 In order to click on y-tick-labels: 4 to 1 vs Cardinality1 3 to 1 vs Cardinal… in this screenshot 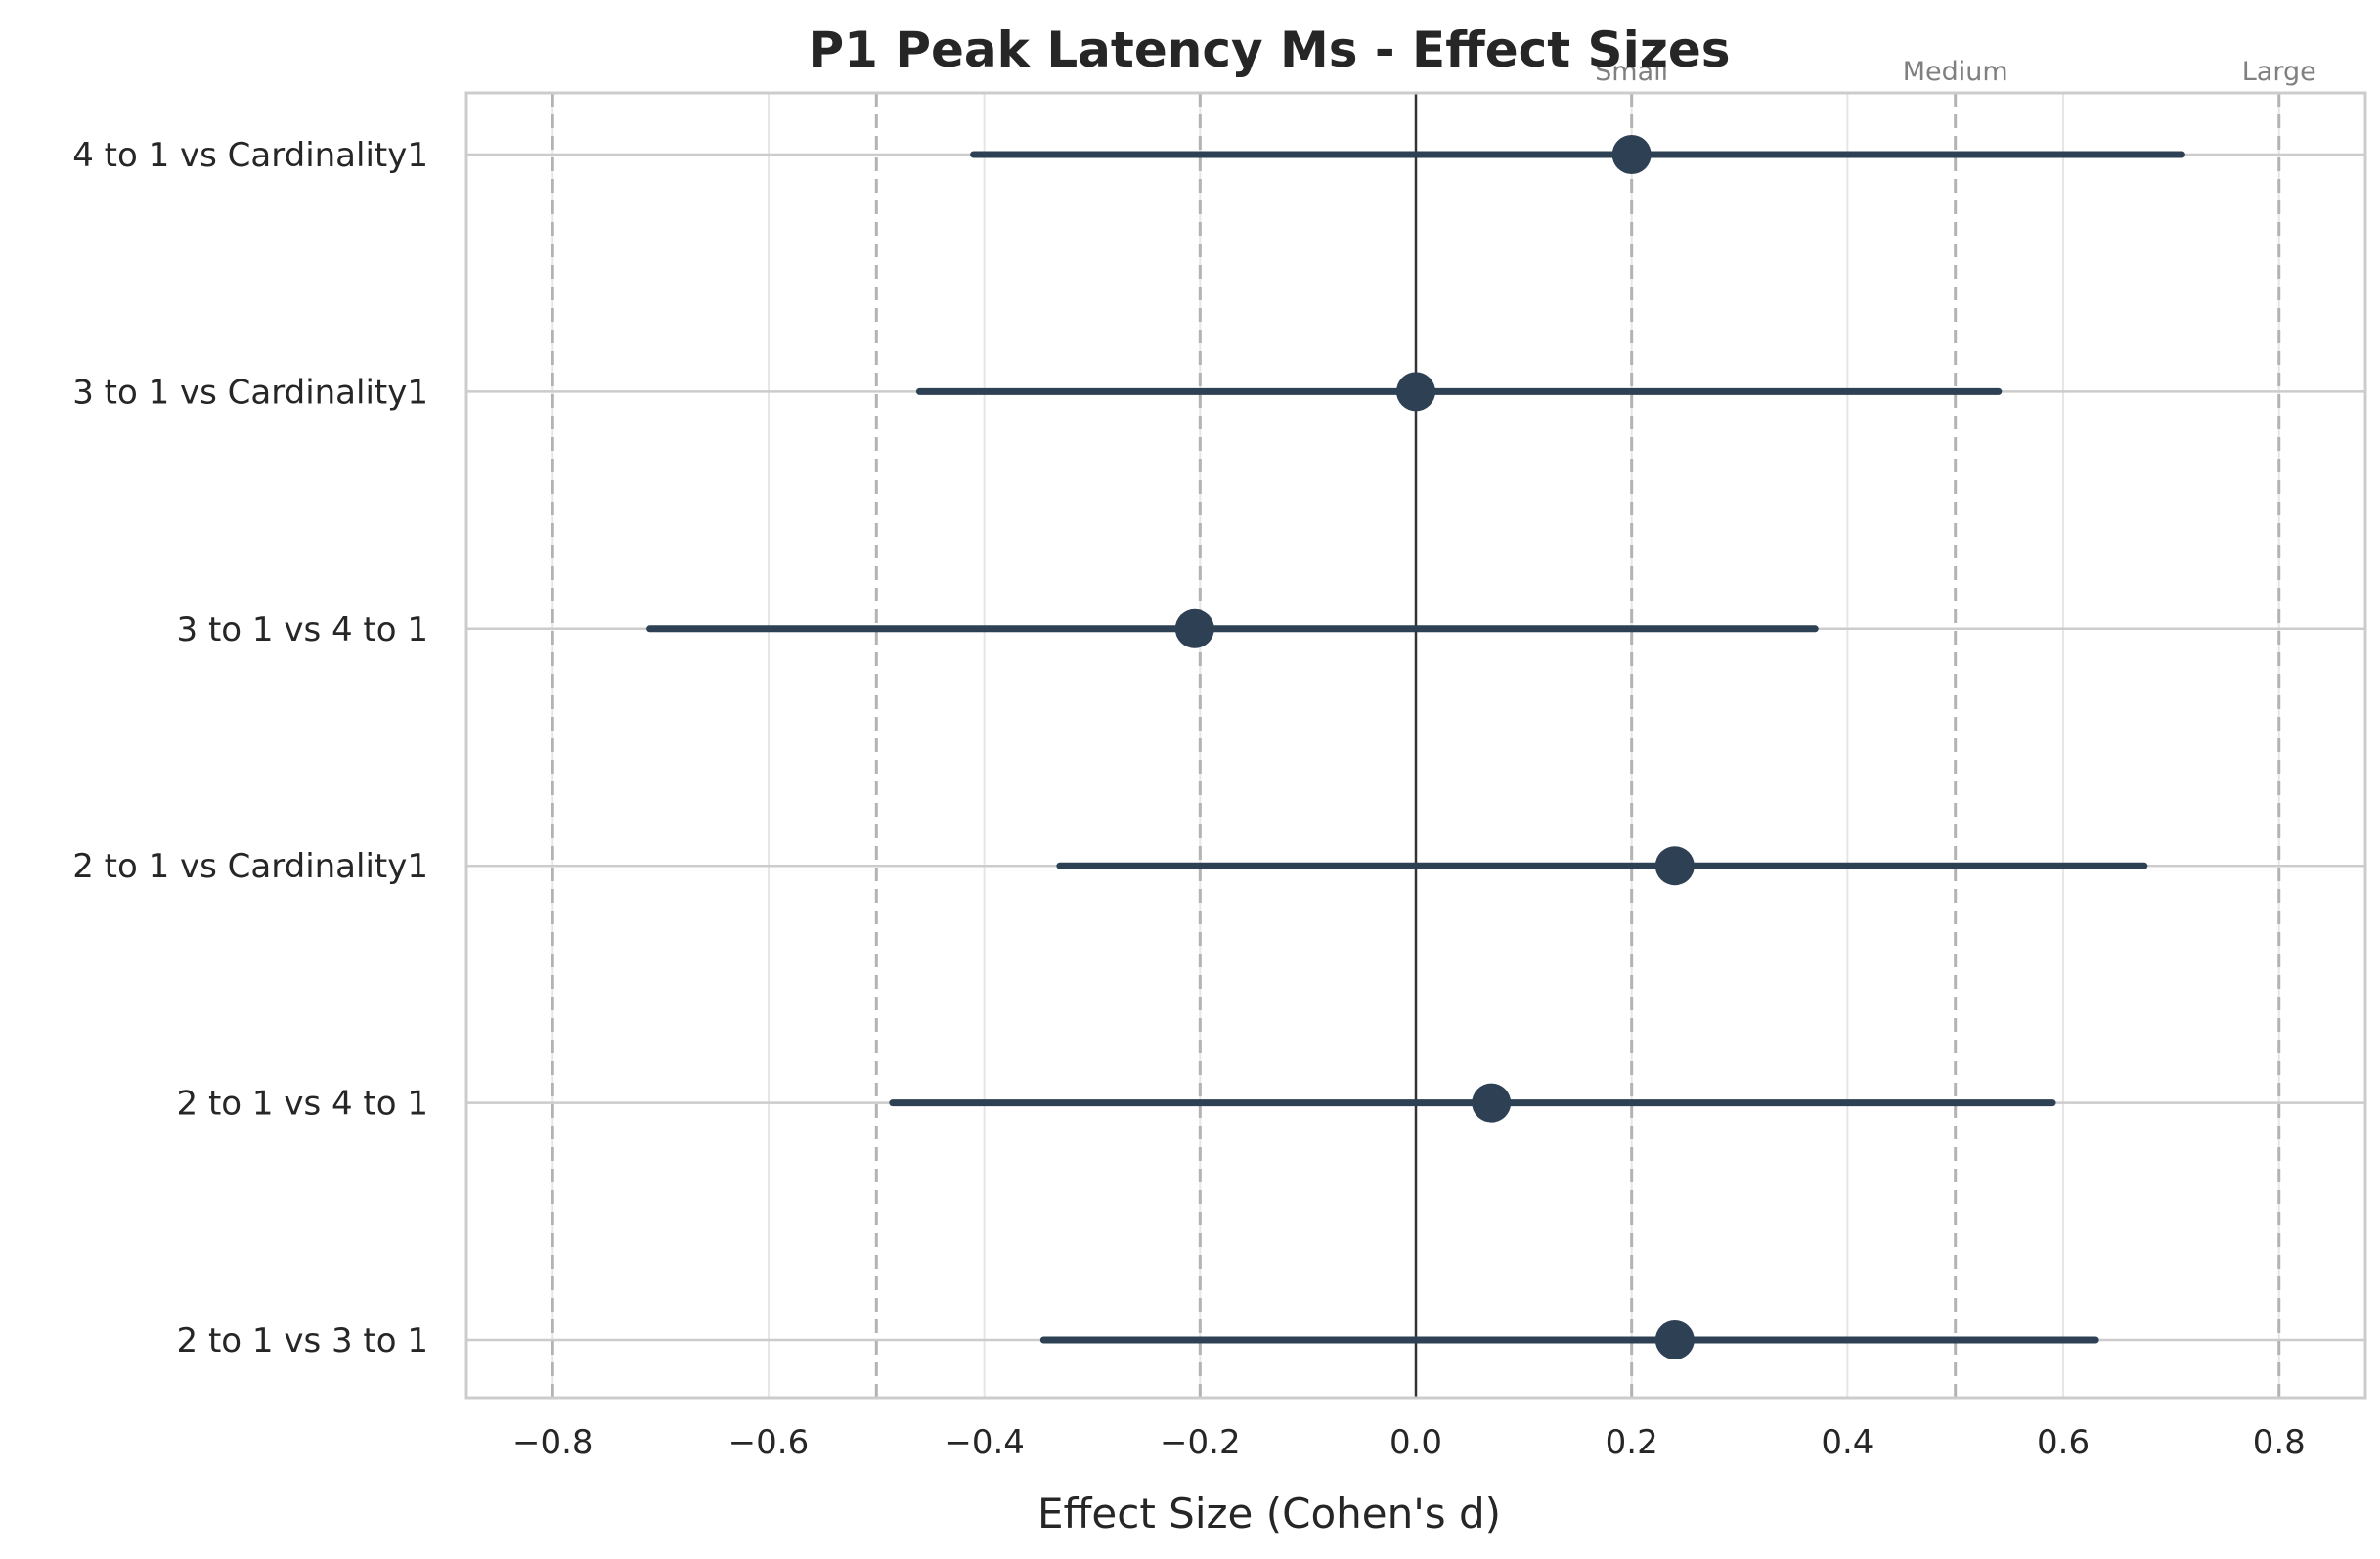, I will do `click(250, 748)`.